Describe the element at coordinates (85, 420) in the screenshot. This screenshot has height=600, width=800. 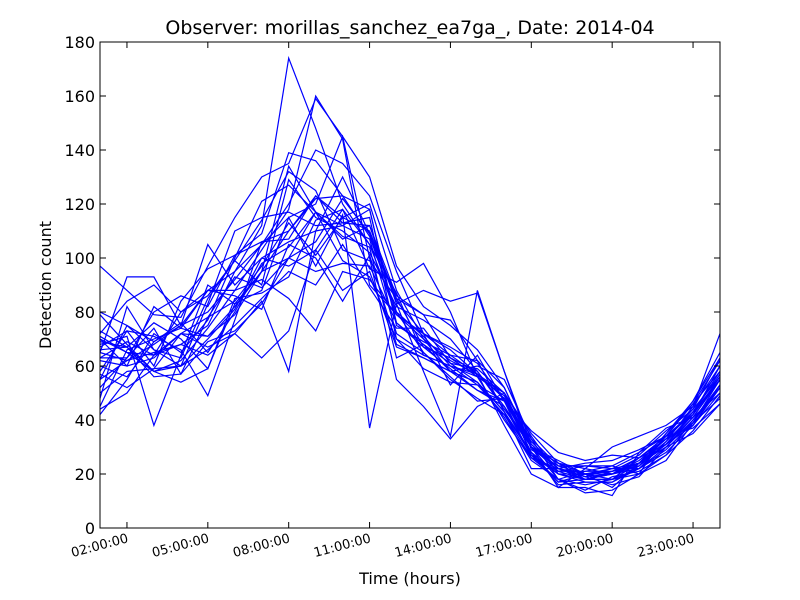
I see `y-tick-label: 40` at that location.